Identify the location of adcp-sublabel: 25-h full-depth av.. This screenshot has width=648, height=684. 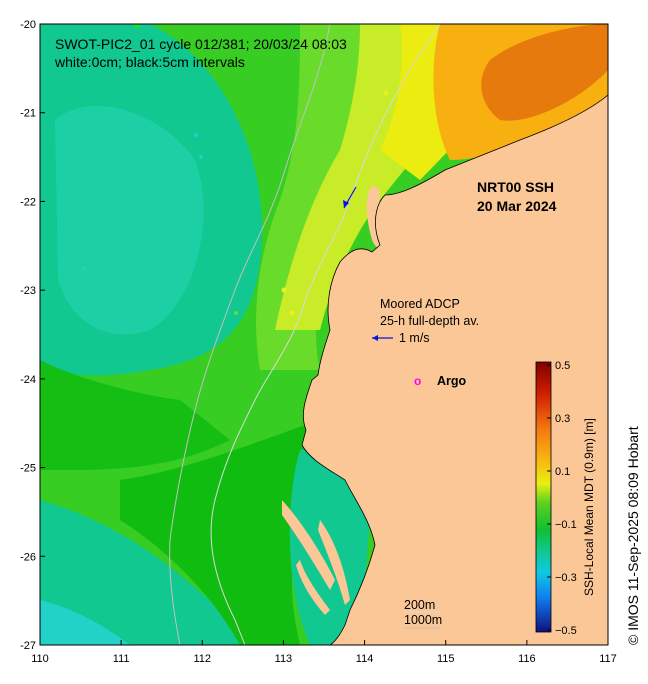
(429, 321).